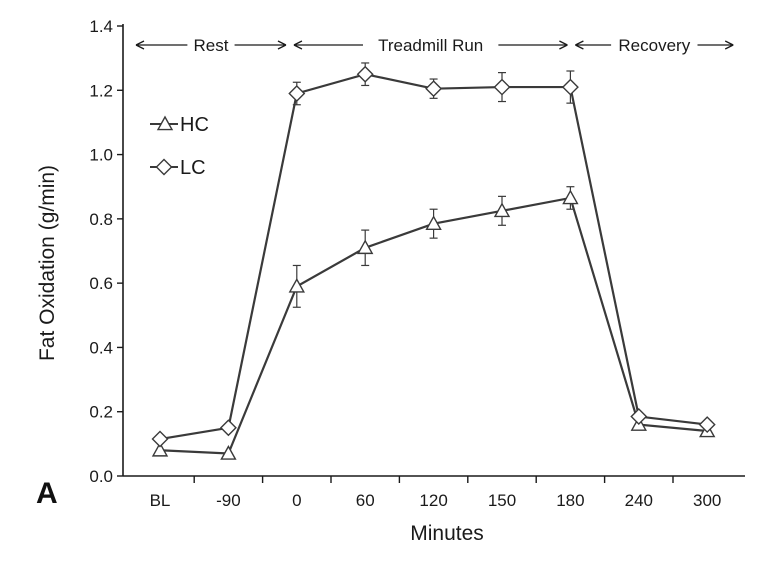 The width and height of the screenshot is (767, 562). Describe the element at coordinates (639, 500) in the screenshot. I see `x-tick-label: 240` at that location.